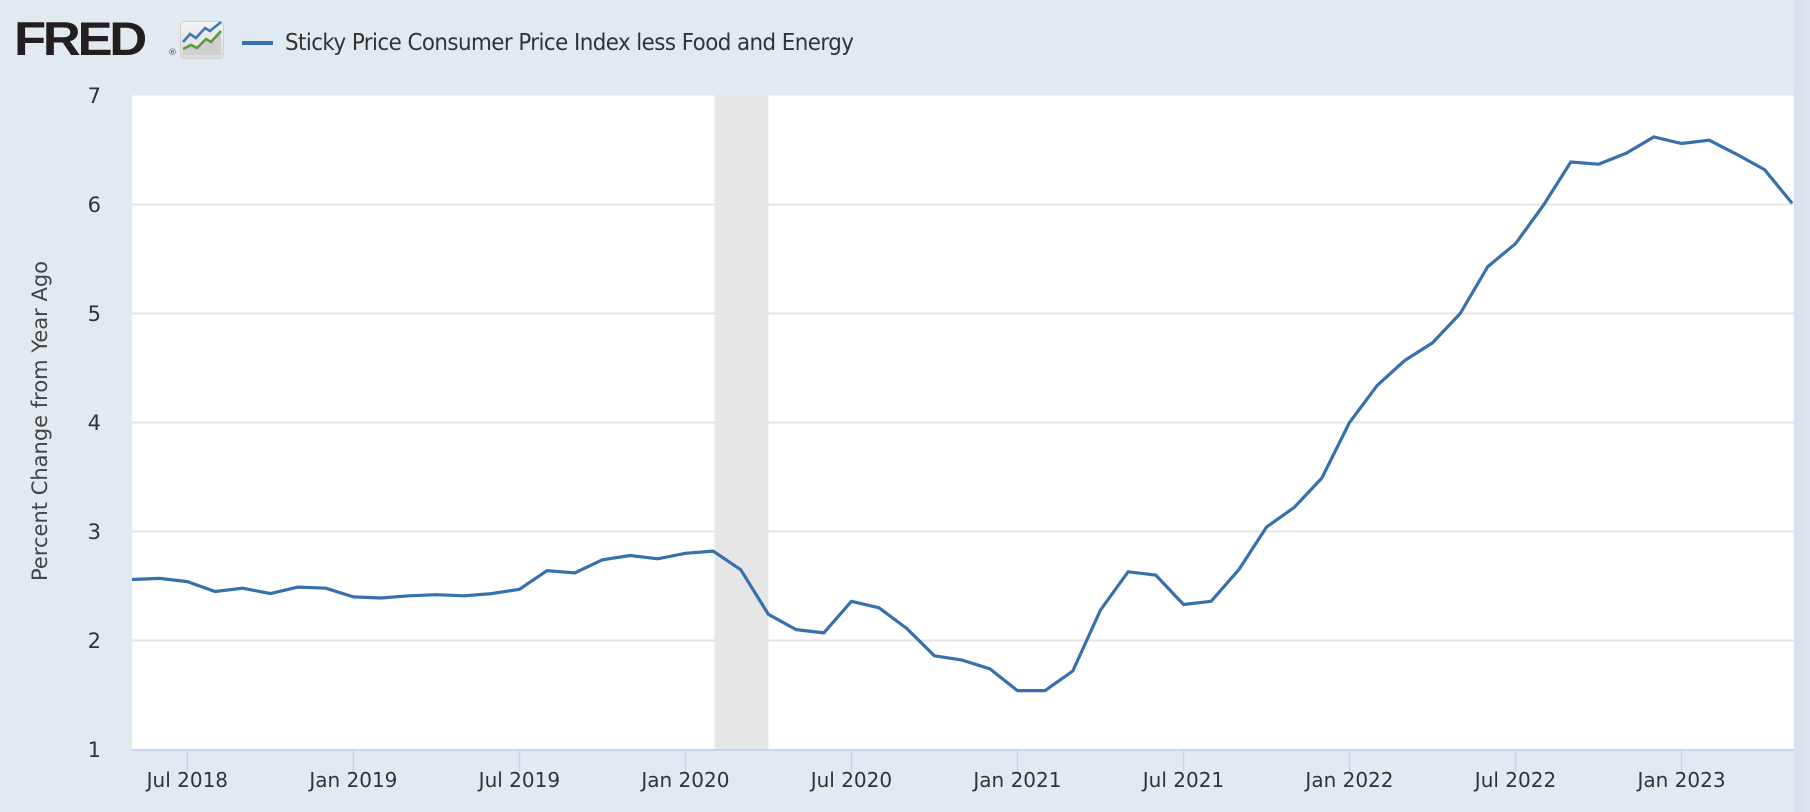 Image resolution: width=1810 pixels, height=812 pixels. I want to click on x-tick-label: Jul 2021, so click(1182, 780).